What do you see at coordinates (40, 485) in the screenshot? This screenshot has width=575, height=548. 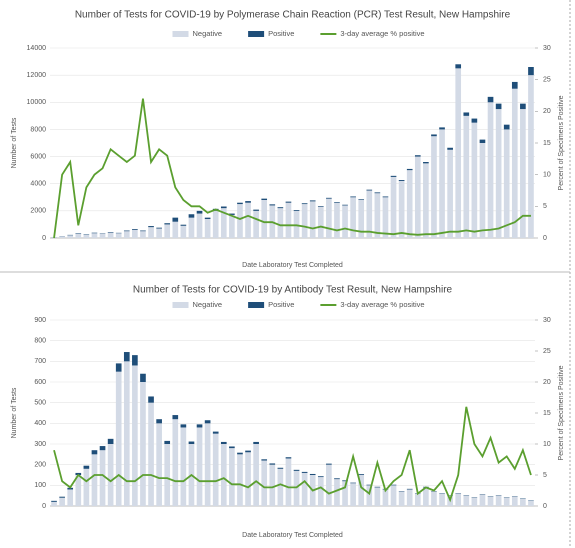 I see `y-tick-label: 100` at bounding box center [40, 485].